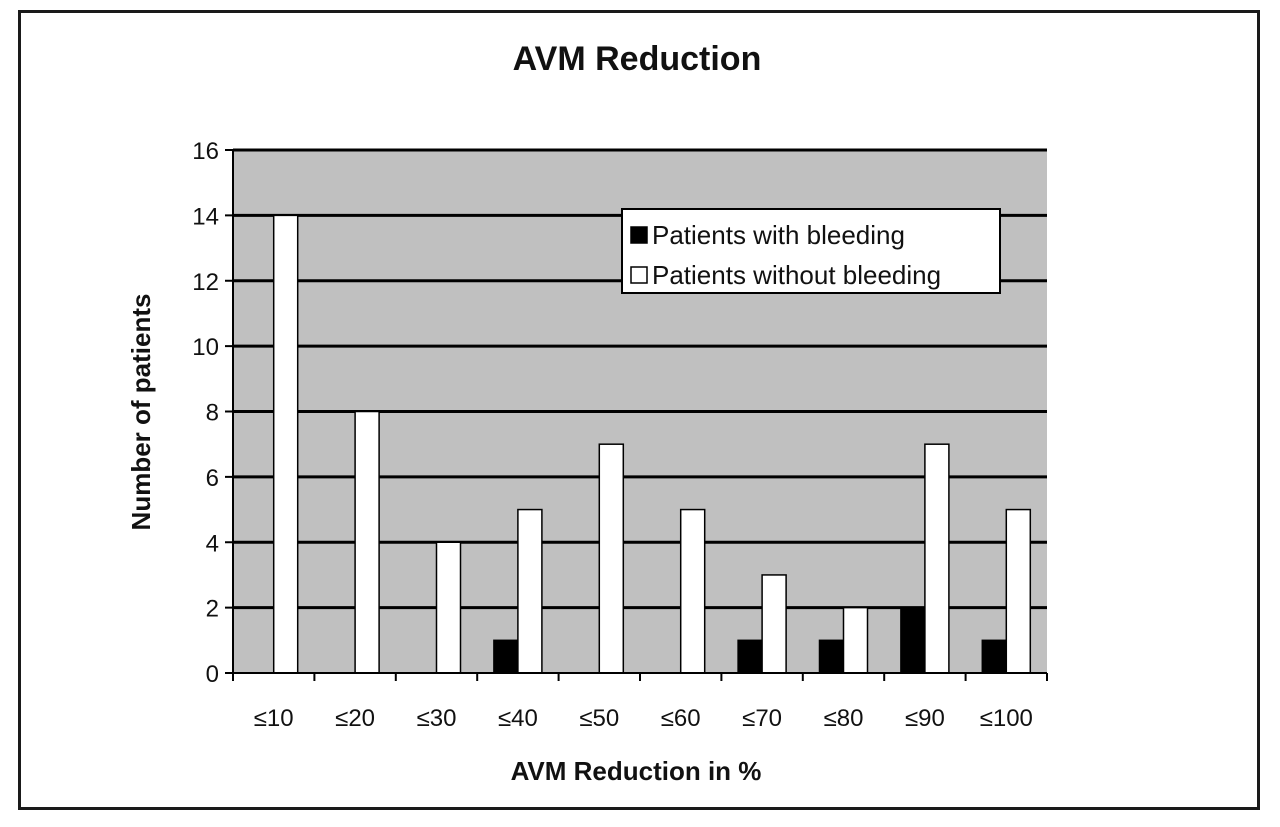  What do you see at coordinates (141, 412) in the screenshot?
I see `y-axis-title: Number of patients` at bounding box center [141, 412].